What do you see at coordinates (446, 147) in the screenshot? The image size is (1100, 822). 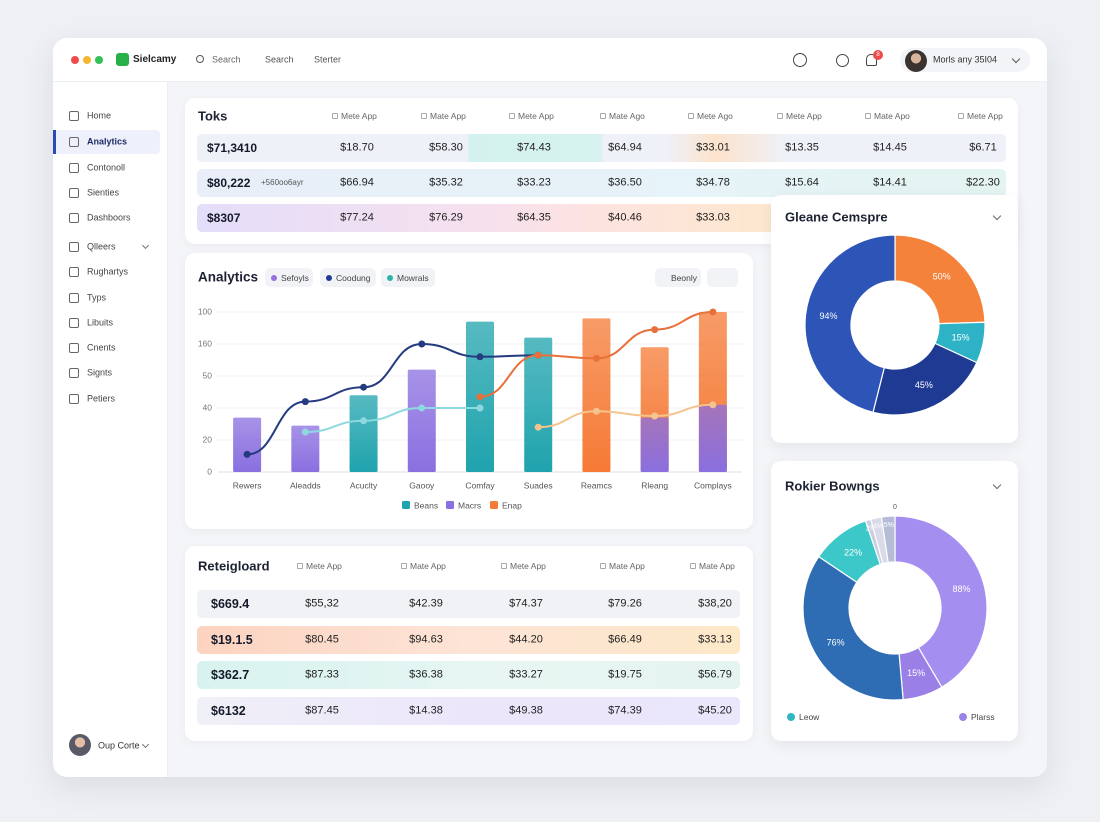 I see `row-value: $58.30` at bounding box center [446, 147].